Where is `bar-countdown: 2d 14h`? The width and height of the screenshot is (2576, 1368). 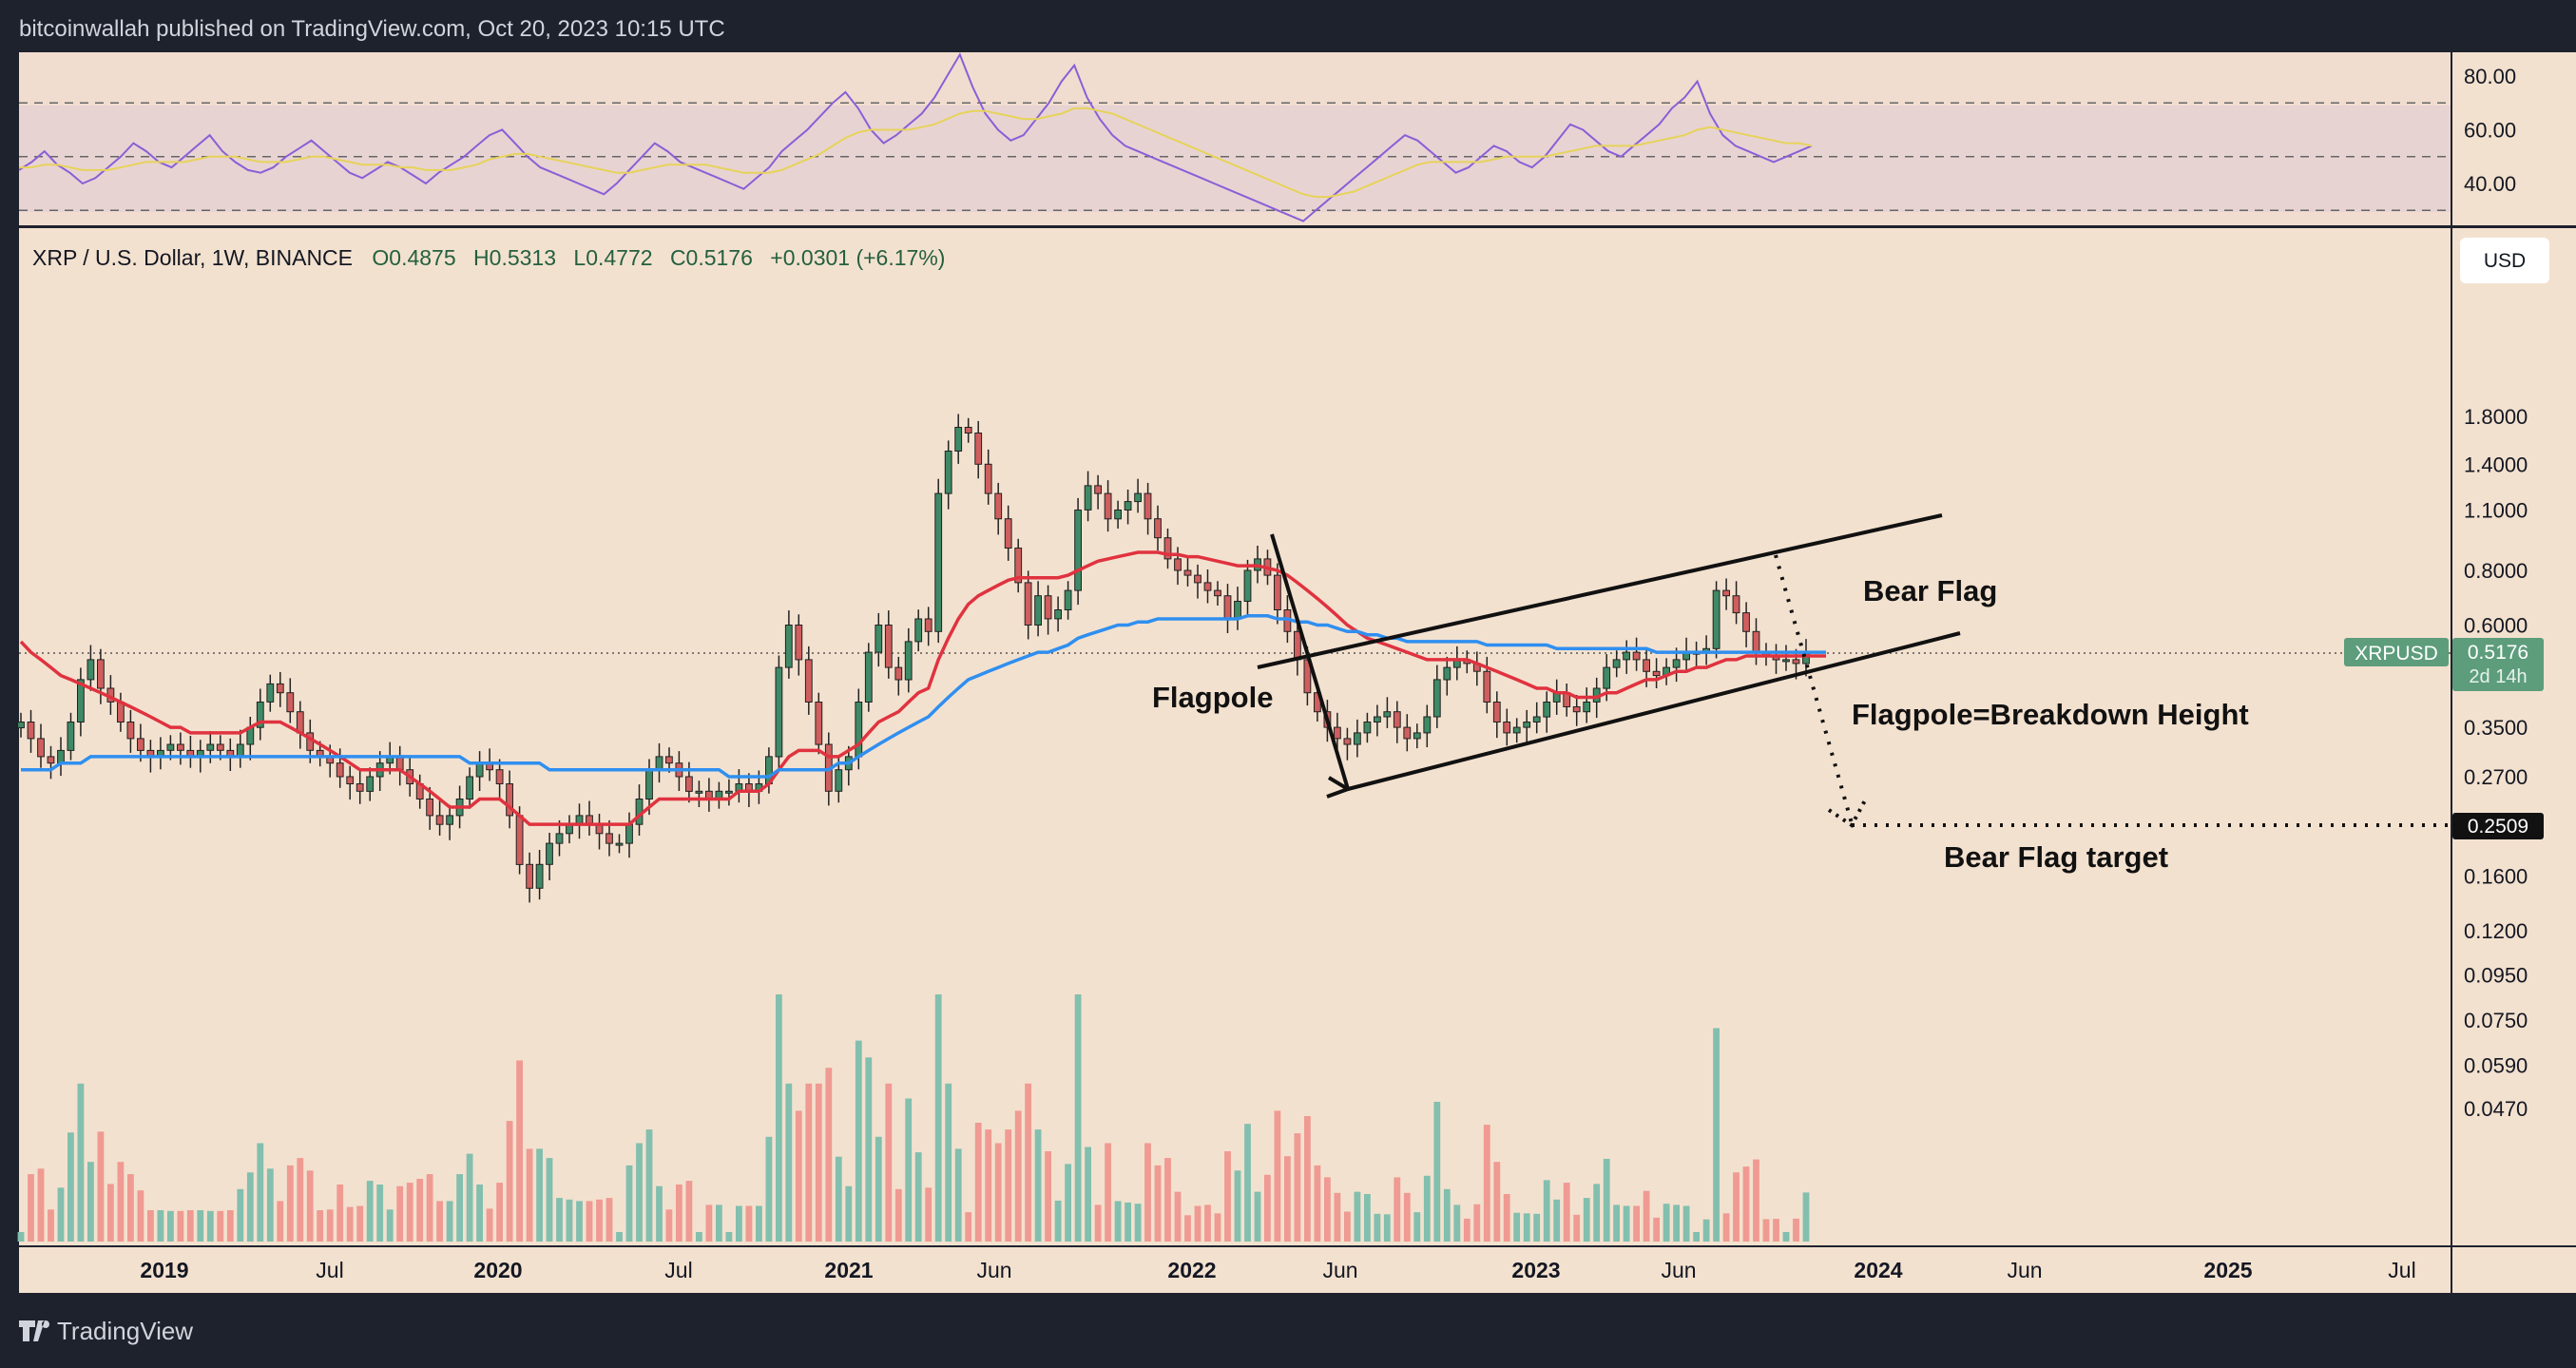 bar-countdown: 2d 14h is located at coordinates (2498, 676).